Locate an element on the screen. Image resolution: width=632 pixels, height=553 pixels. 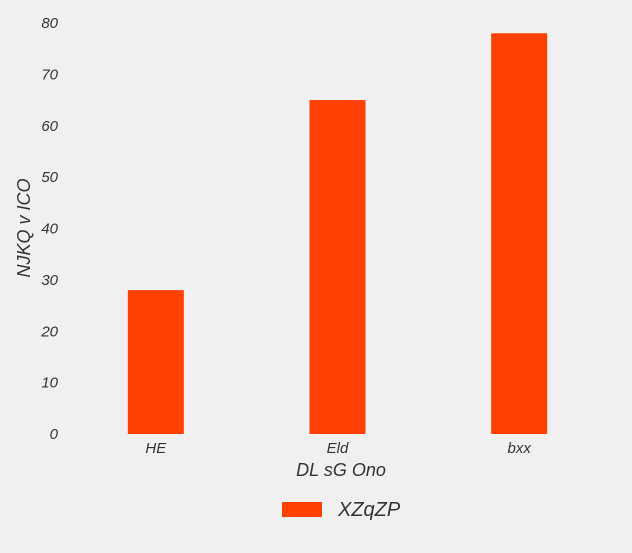
y-axis-ticks: 0 10 20 30 40 50 60 70 80 is located at coordinates (49, 229).